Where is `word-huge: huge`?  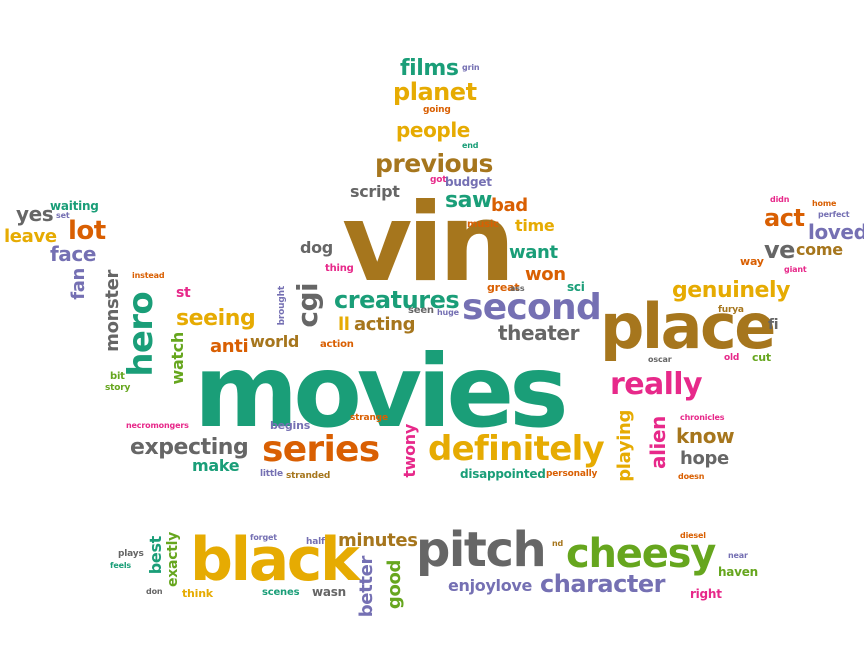
word-huge: huge is located at coordinates (448, 312).